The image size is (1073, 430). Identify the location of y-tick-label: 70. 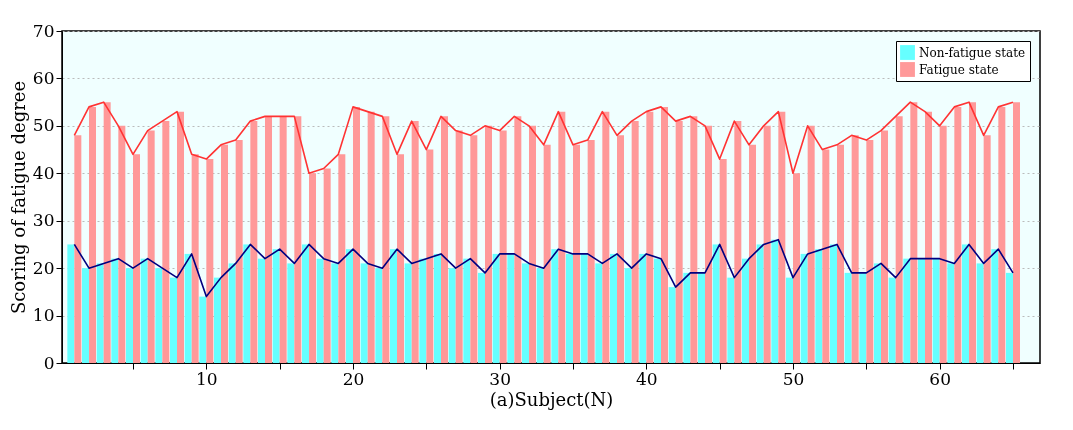
(43, 30).